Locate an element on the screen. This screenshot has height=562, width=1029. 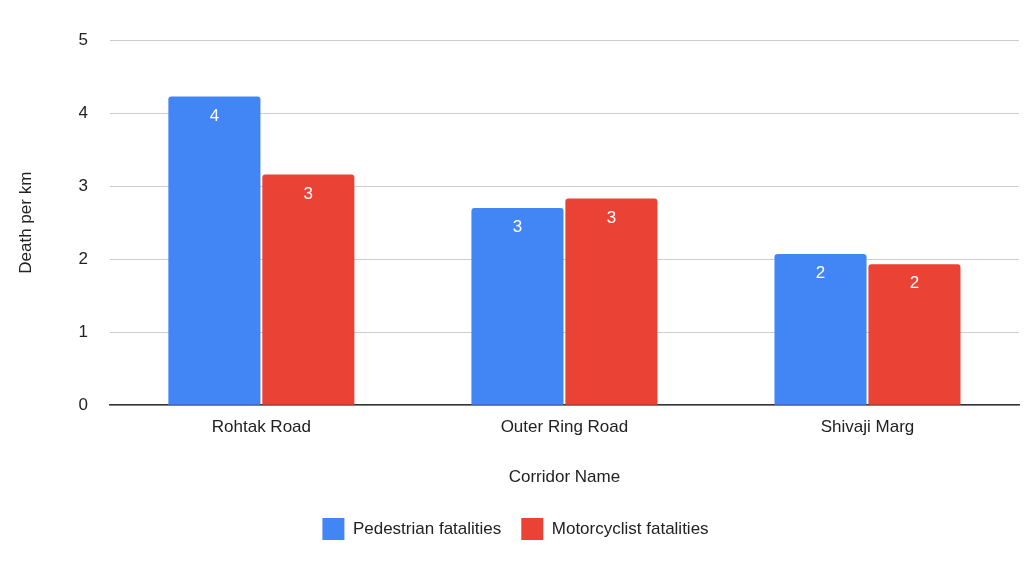
y-tick-label: 0 is located at coordinates (83, 404).